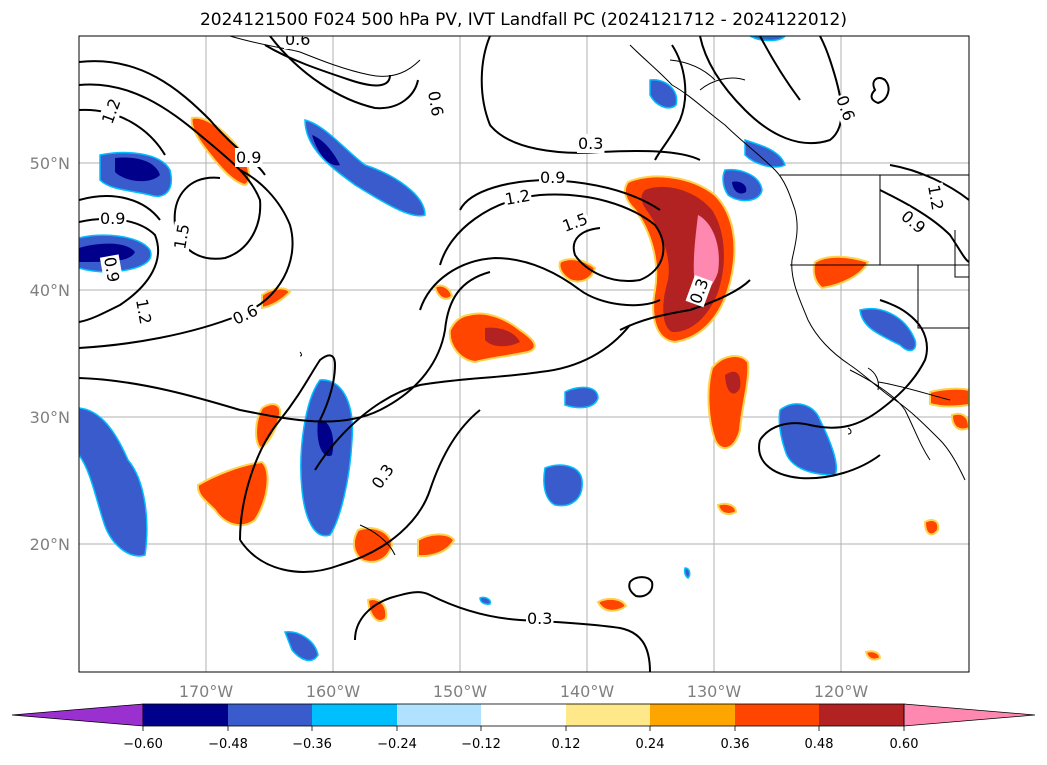 The width and height of the screenshot is (1047, 765). Describe the element at coordinates (50, 354) in the screenshot. I see `latitude-labels: 50°N 40°N 30°N 20°N` at that location.